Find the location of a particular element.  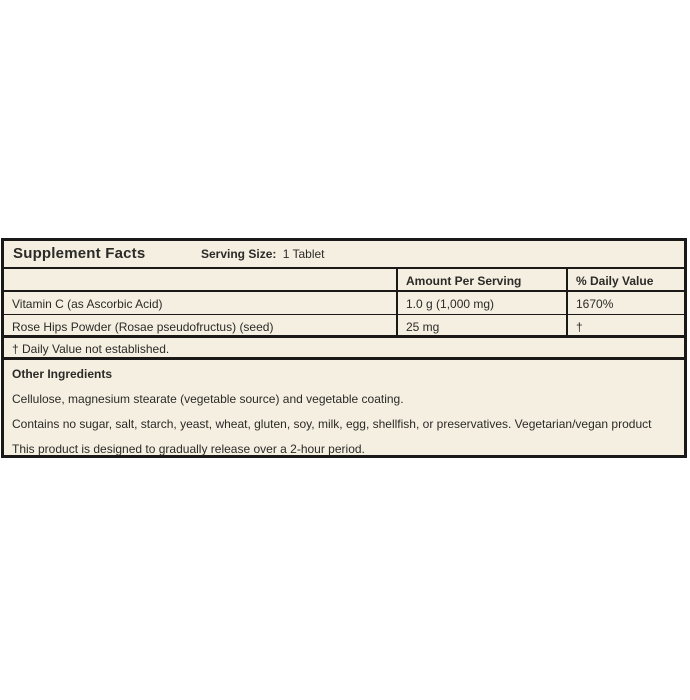

header-blank-cell is located at coordinates (200, 279).